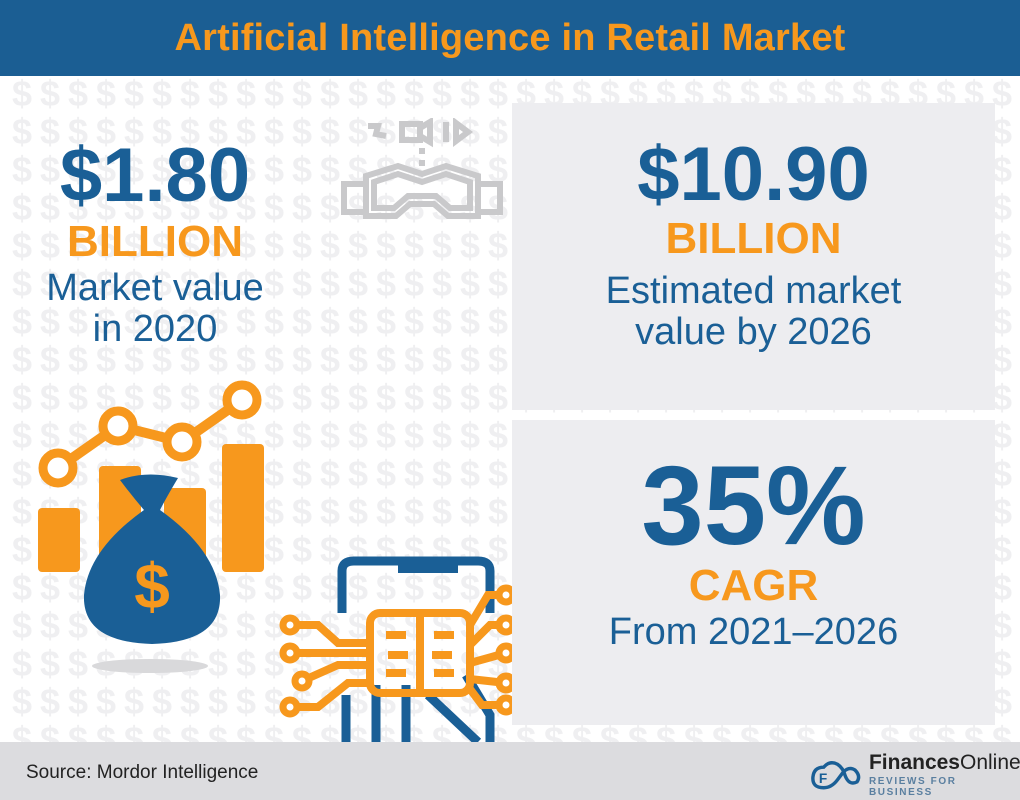 This screenshot has width=1020, height=800. Describe the element at coordinates (753, 291) in the screenshot. I see `stat-2026-label-1: Estimated market` at that location.